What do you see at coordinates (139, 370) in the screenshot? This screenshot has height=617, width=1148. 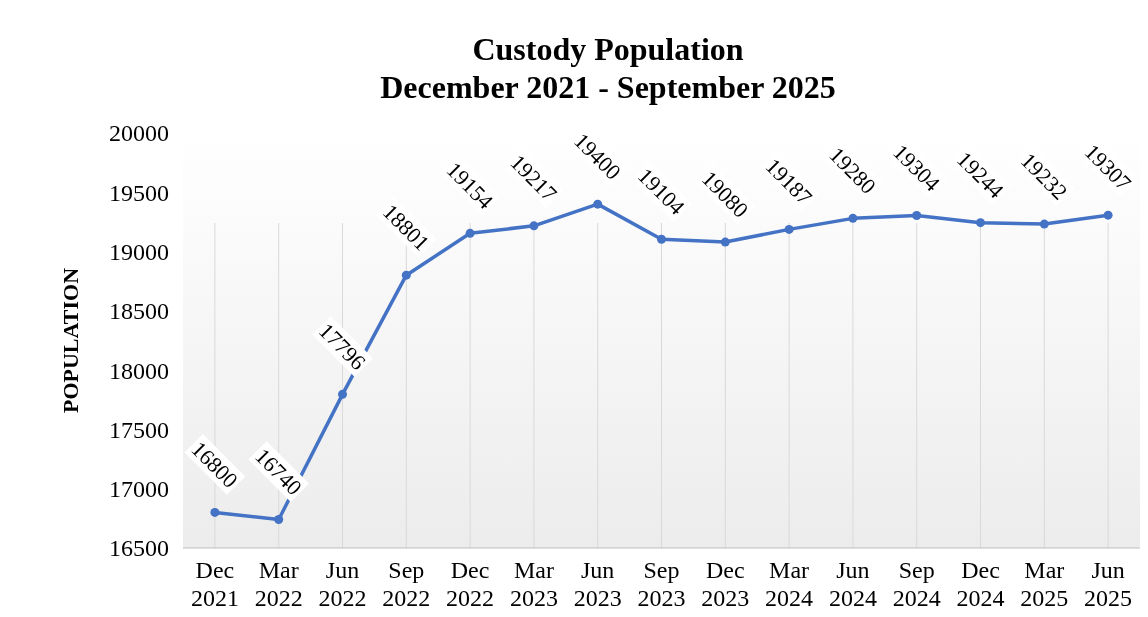 I see `y-tick-label: 18000` at bounding box center [139, 370].